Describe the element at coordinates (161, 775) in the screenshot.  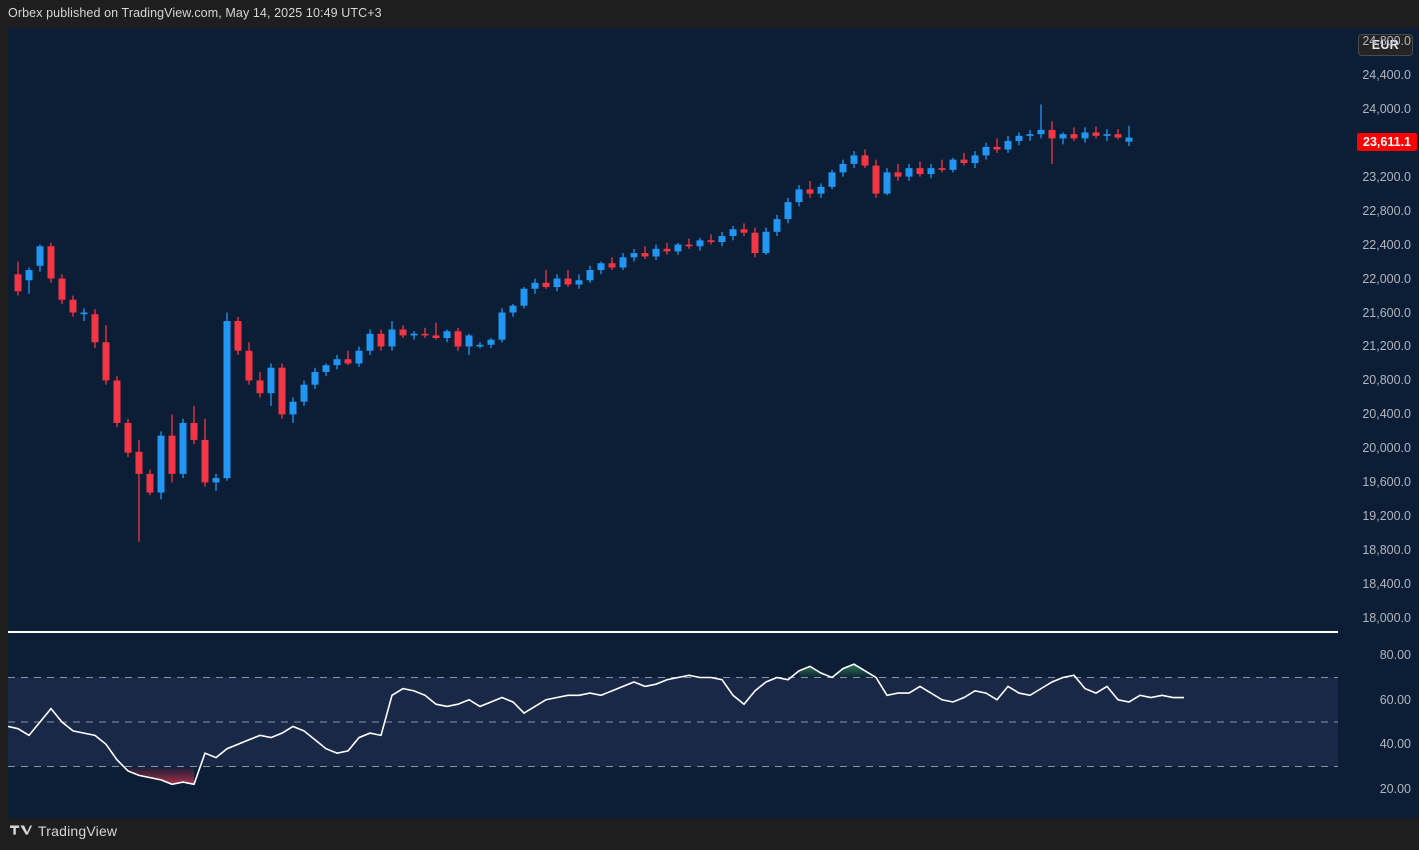
I see `rsi-oversold-area` at that location.